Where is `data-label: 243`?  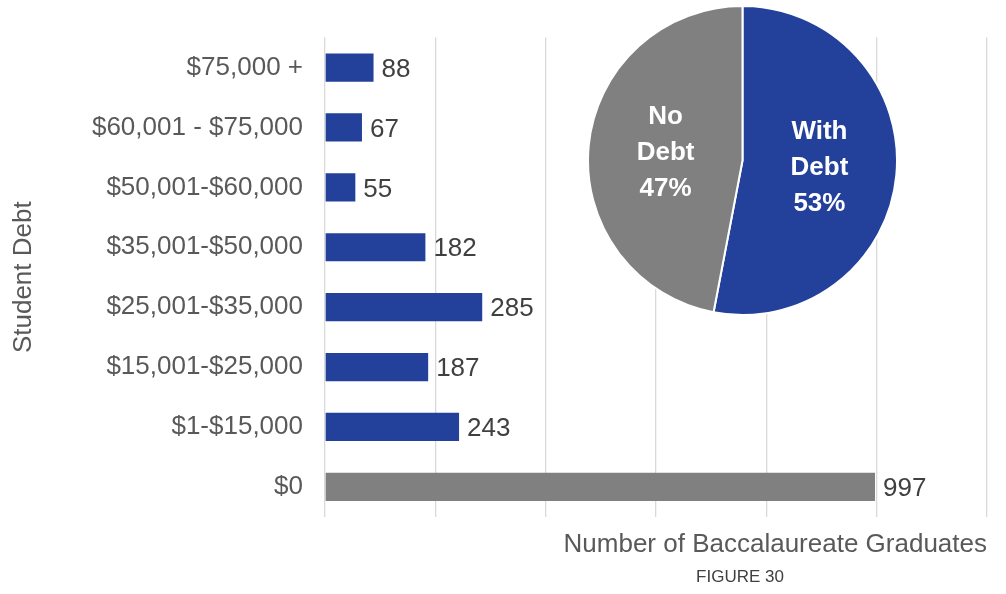 data-label: 243 is located at coordinates (489, 427).